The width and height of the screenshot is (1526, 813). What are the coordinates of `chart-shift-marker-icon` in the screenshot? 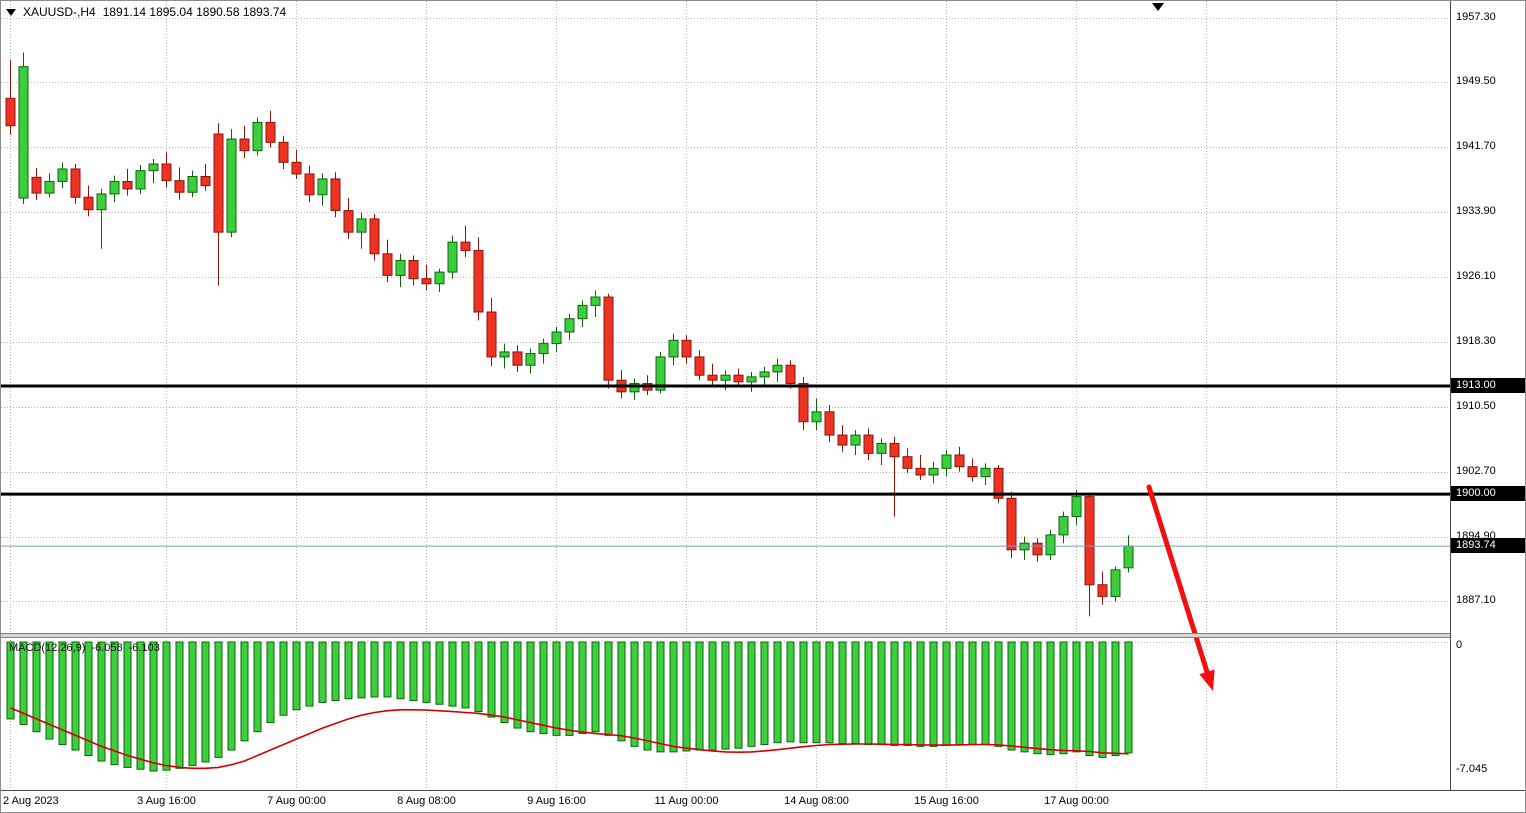 It's located at (1158, 7).